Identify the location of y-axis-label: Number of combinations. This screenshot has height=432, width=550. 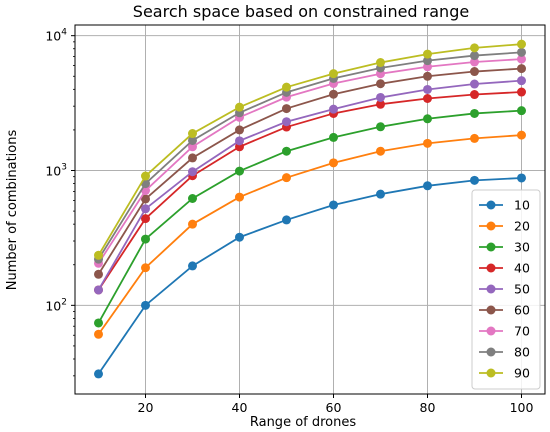
(12, 210).